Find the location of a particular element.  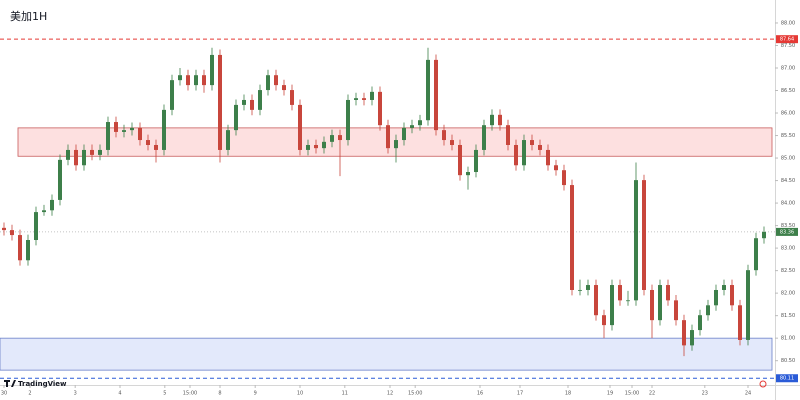

x-tick-label: 4 is located at coordinates (119, 394).